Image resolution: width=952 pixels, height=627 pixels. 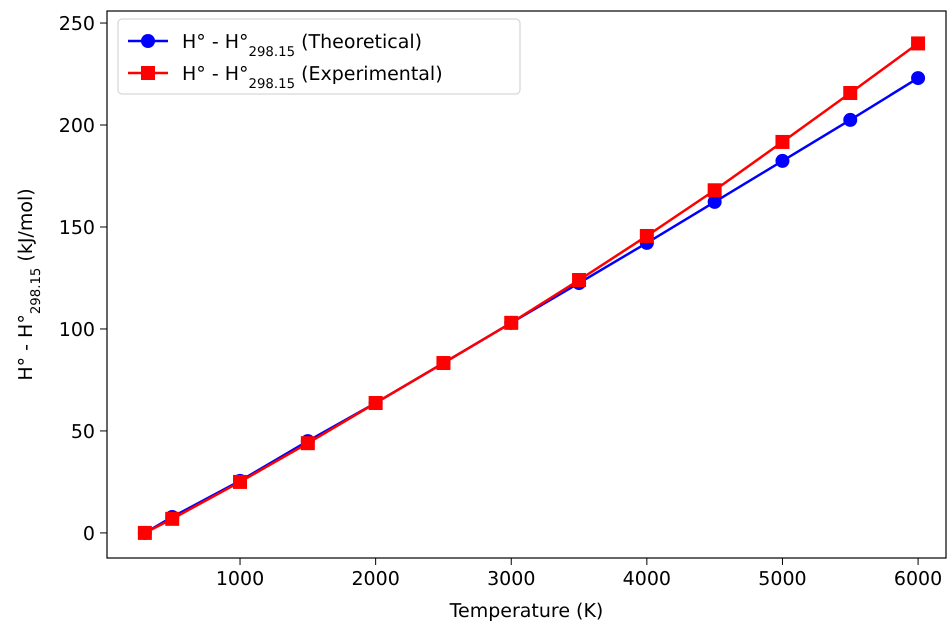 What do you see at coordinates (375, 579) in the screenshot?
I see `x-tick-label: 2000` at bounding box center [375, 579].